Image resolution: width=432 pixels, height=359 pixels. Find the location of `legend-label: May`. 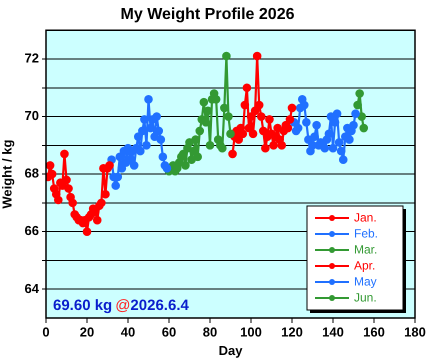

legend-label: May is located at coordinates (365, 281).